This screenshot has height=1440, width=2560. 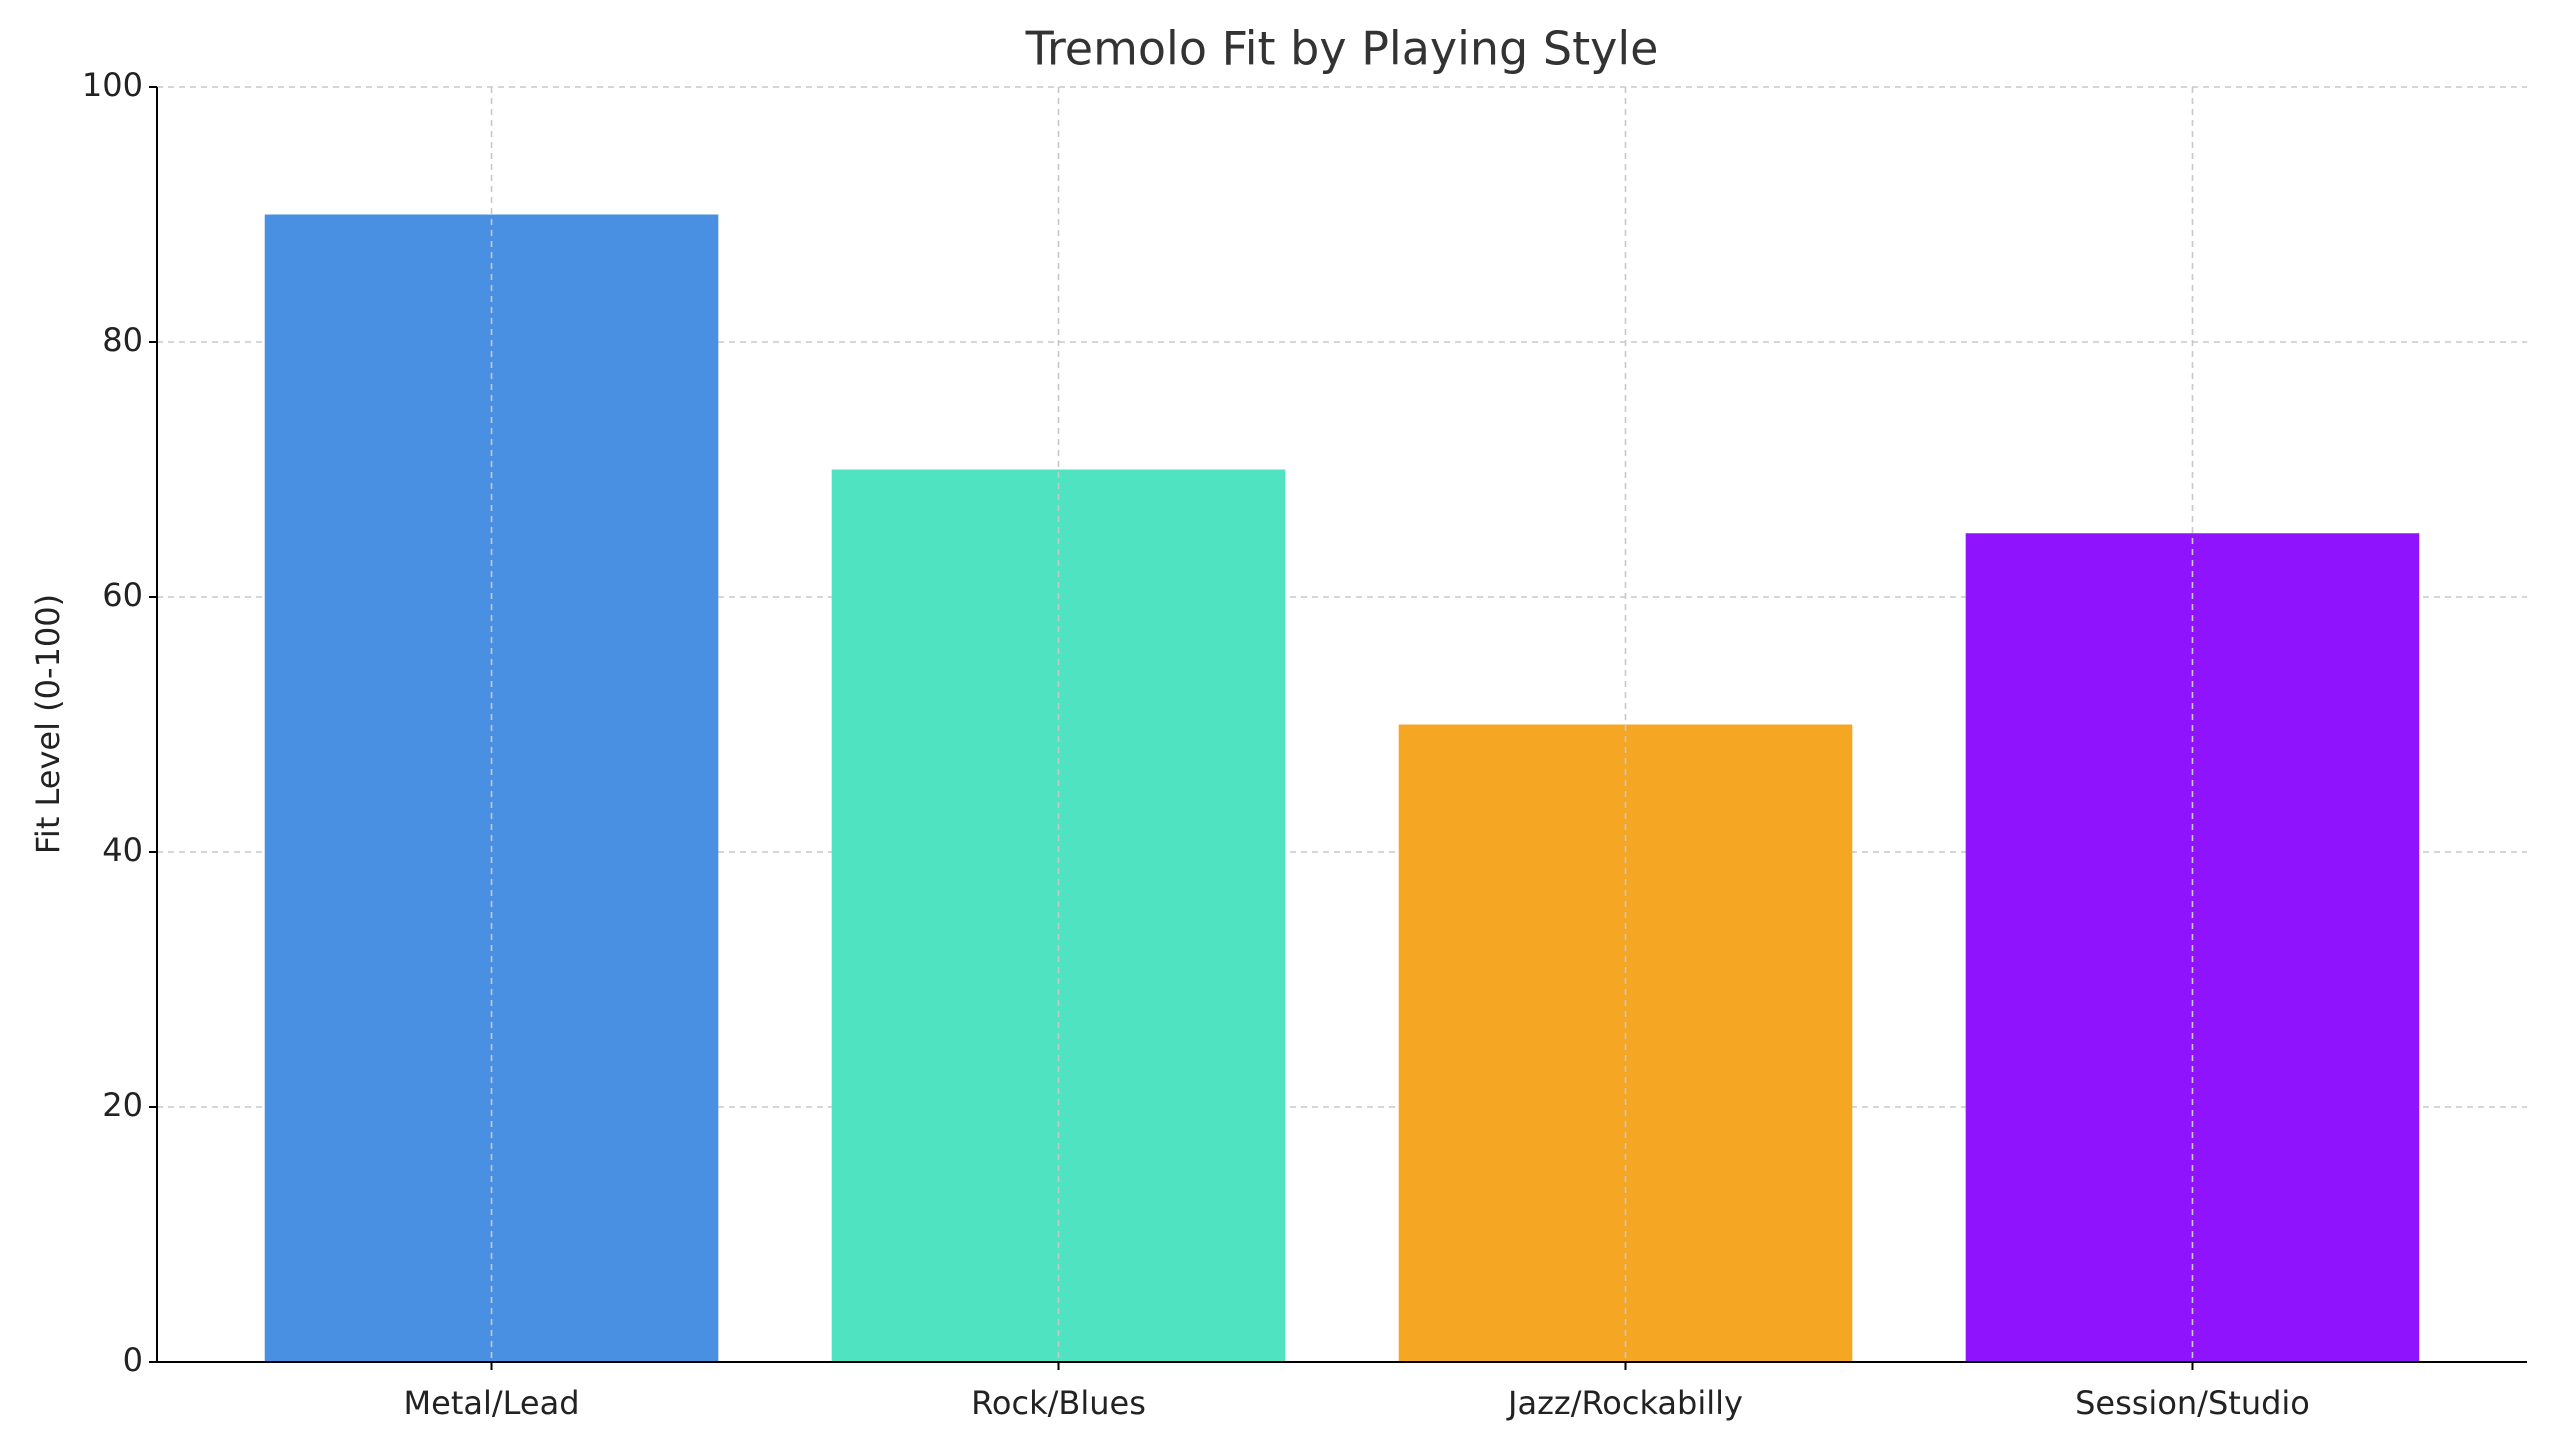 What do you see at coordinates (2192, 1403) in the screenshot?
I see `x-tick-label: Session/Studio` at bounding box center [2192, 1403].